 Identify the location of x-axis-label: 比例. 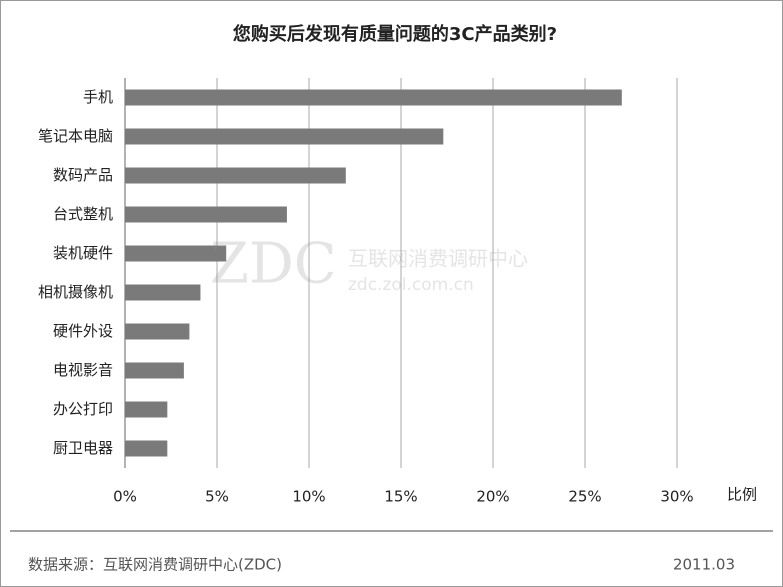
(742, 495).